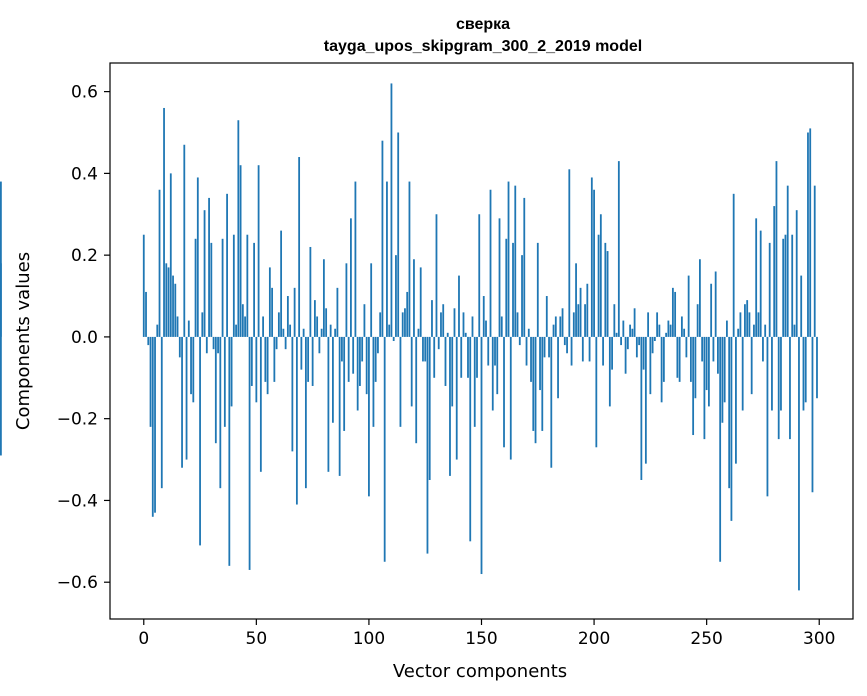 Image resolution: width=867 pixels, height=696 pixels. Describe the element at coordinates (84, 256) in the screenshot. I see `y-tick-label: 0.2` at that location.